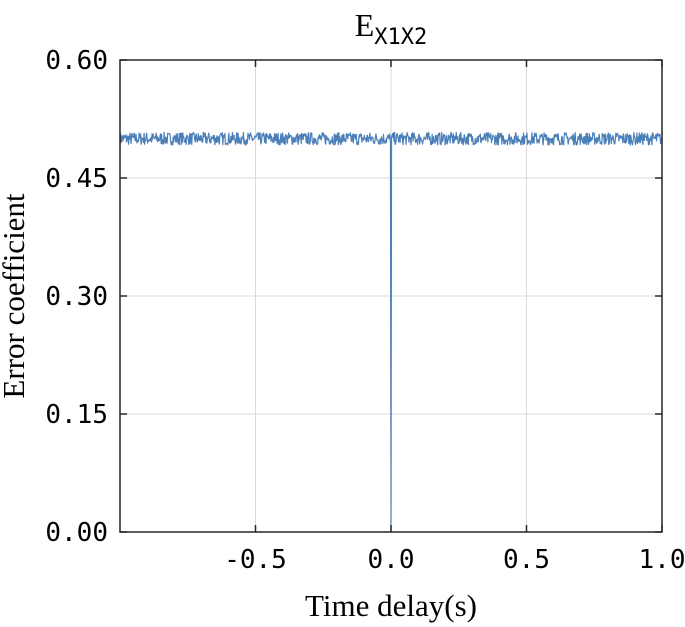  Describe the element at coordinates (76, 179) in the screenshot. I see `y-tick-label: 0.45` at that location.